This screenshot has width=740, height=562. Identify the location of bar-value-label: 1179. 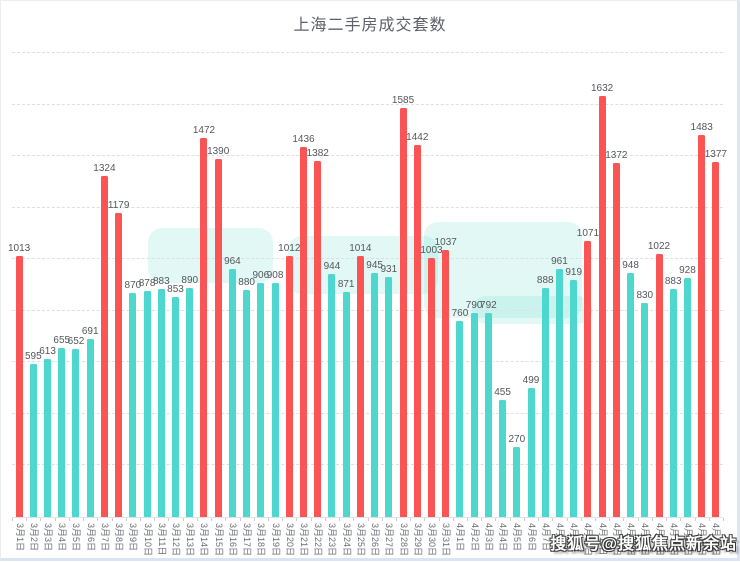
(118, 206).